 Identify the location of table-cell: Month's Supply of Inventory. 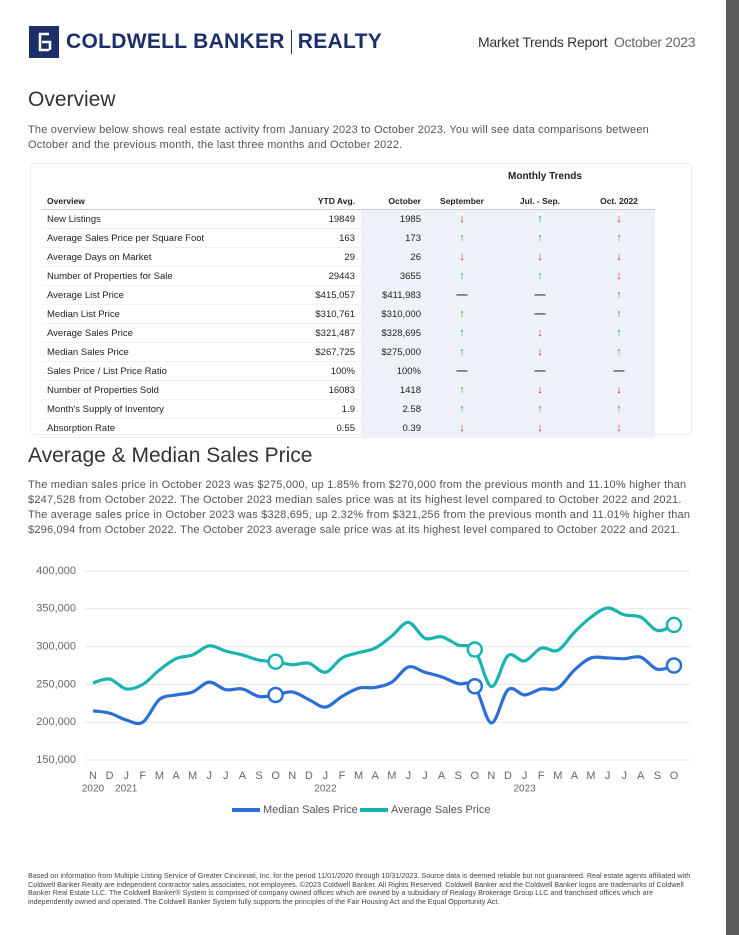
(171, 409).